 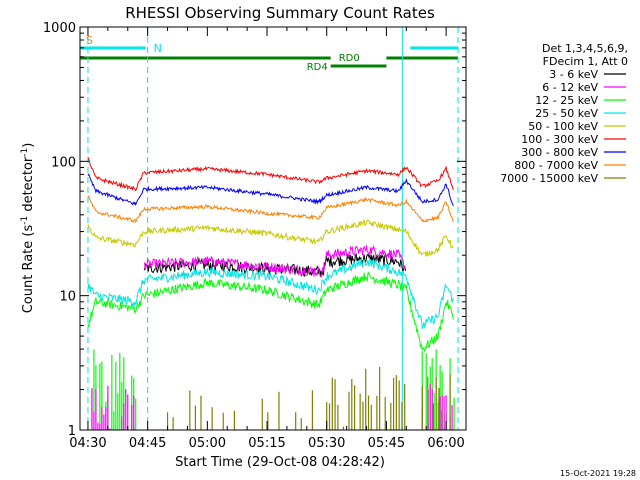 What do you see at coordinates (317, 67) in the screenshot?
I see `flag-data-label: RD4` at bounding box center [317, 67].